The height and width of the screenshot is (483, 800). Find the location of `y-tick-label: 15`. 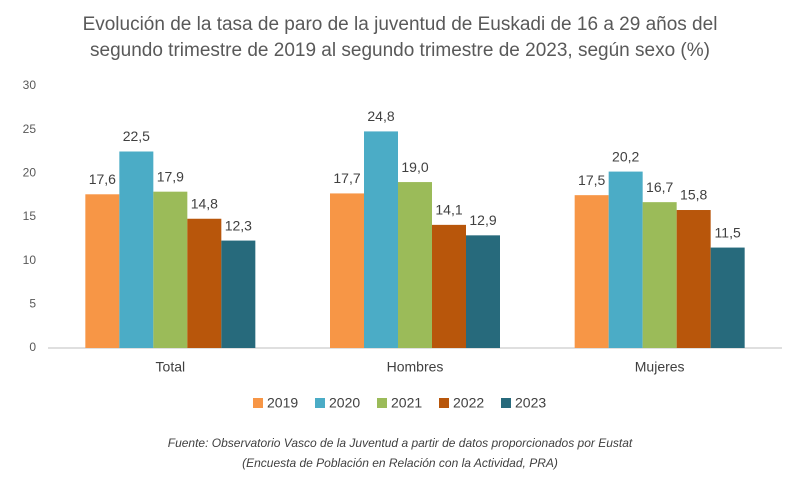

y-tick-label: 15 is located at coordinates (30, 216).